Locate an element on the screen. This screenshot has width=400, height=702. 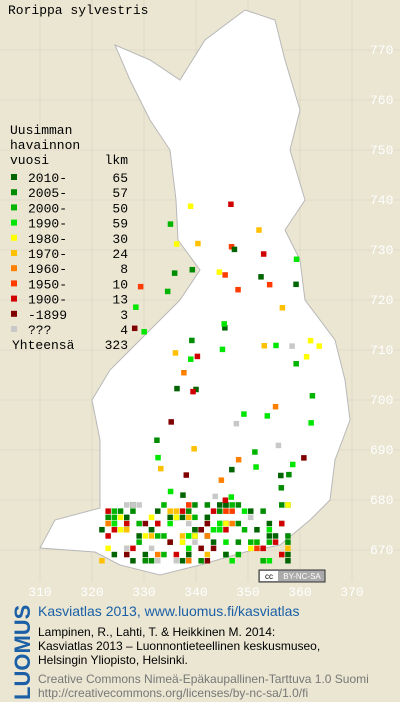
legend-col: lkm is located at coordinates (117, 160).